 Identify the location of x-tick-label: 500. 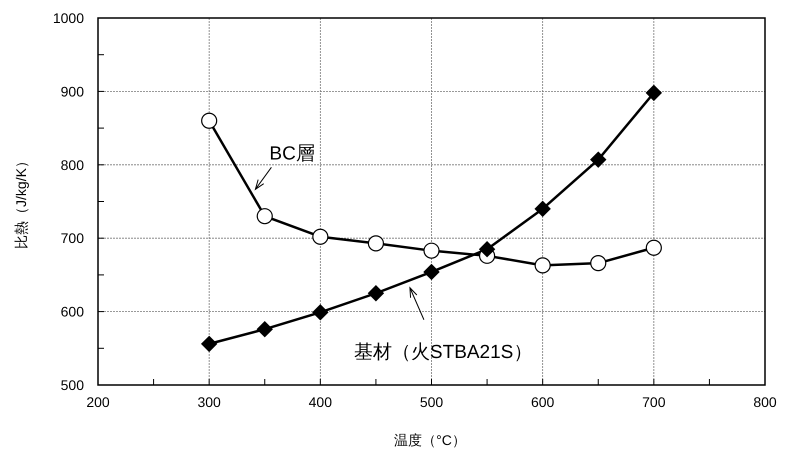
(432, 402).